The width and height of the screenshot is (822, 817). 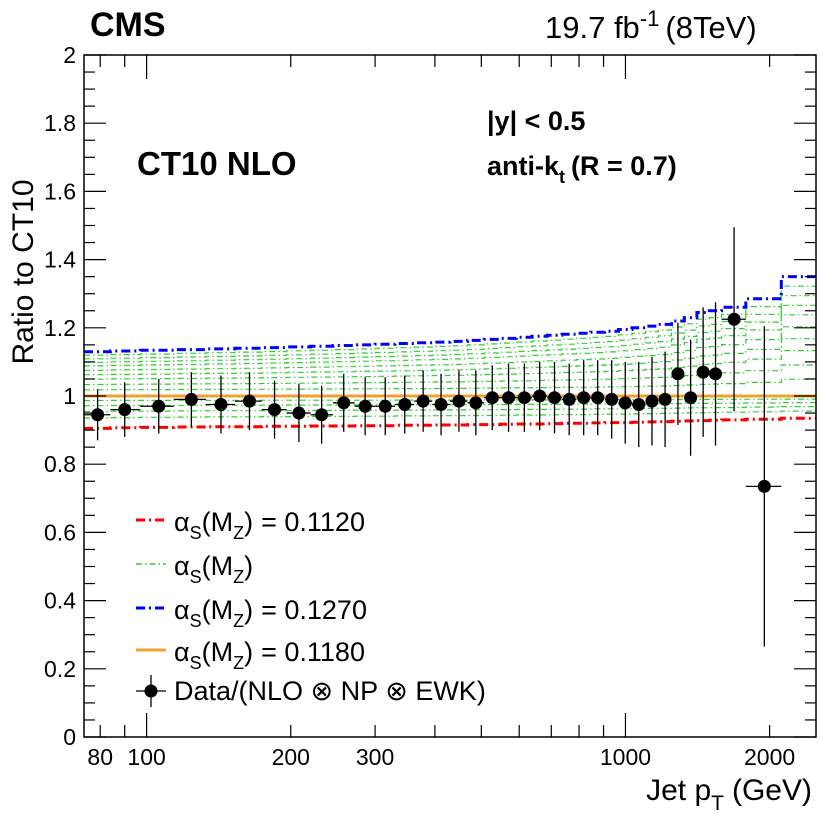 I want to click on y-tick-label: 1.8, so click(x=60, y=123).